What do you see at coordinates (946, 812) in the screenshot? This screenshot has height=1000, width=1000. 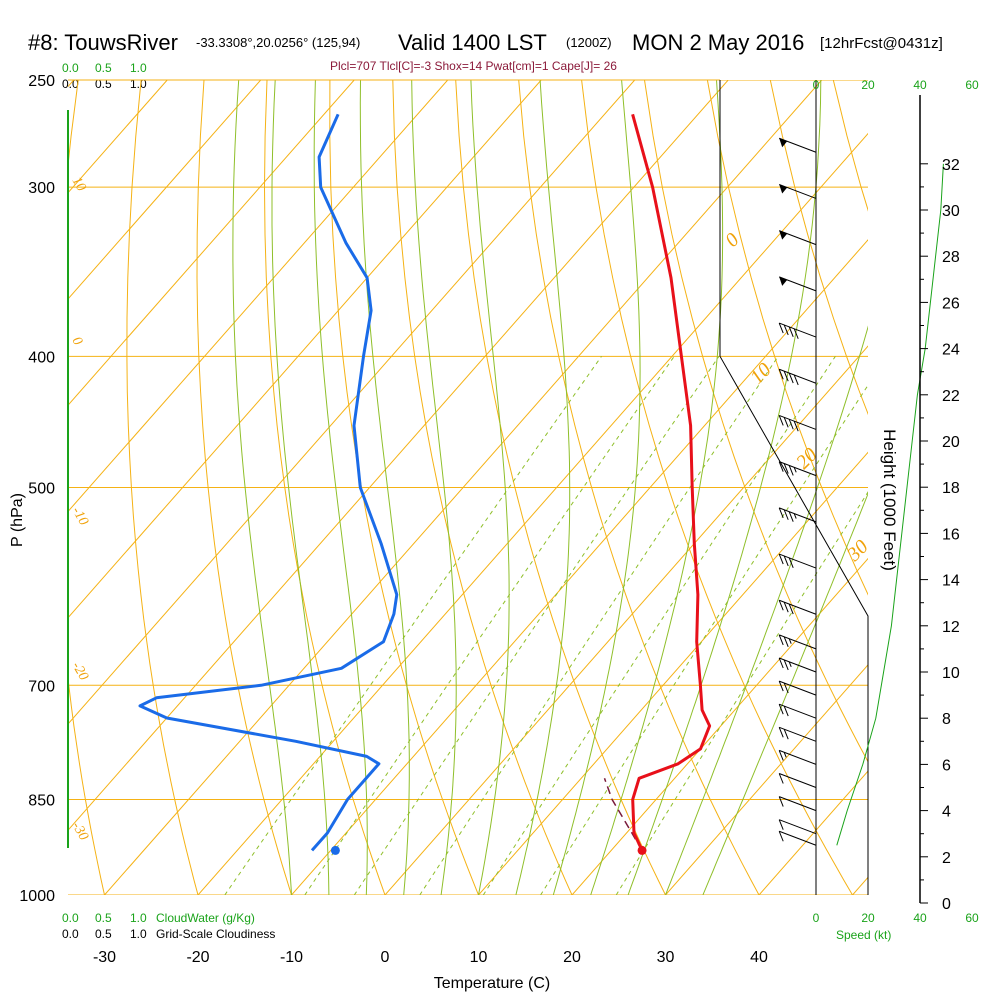 I see `height-tick-2: 4` at bounding box center [946, 812].